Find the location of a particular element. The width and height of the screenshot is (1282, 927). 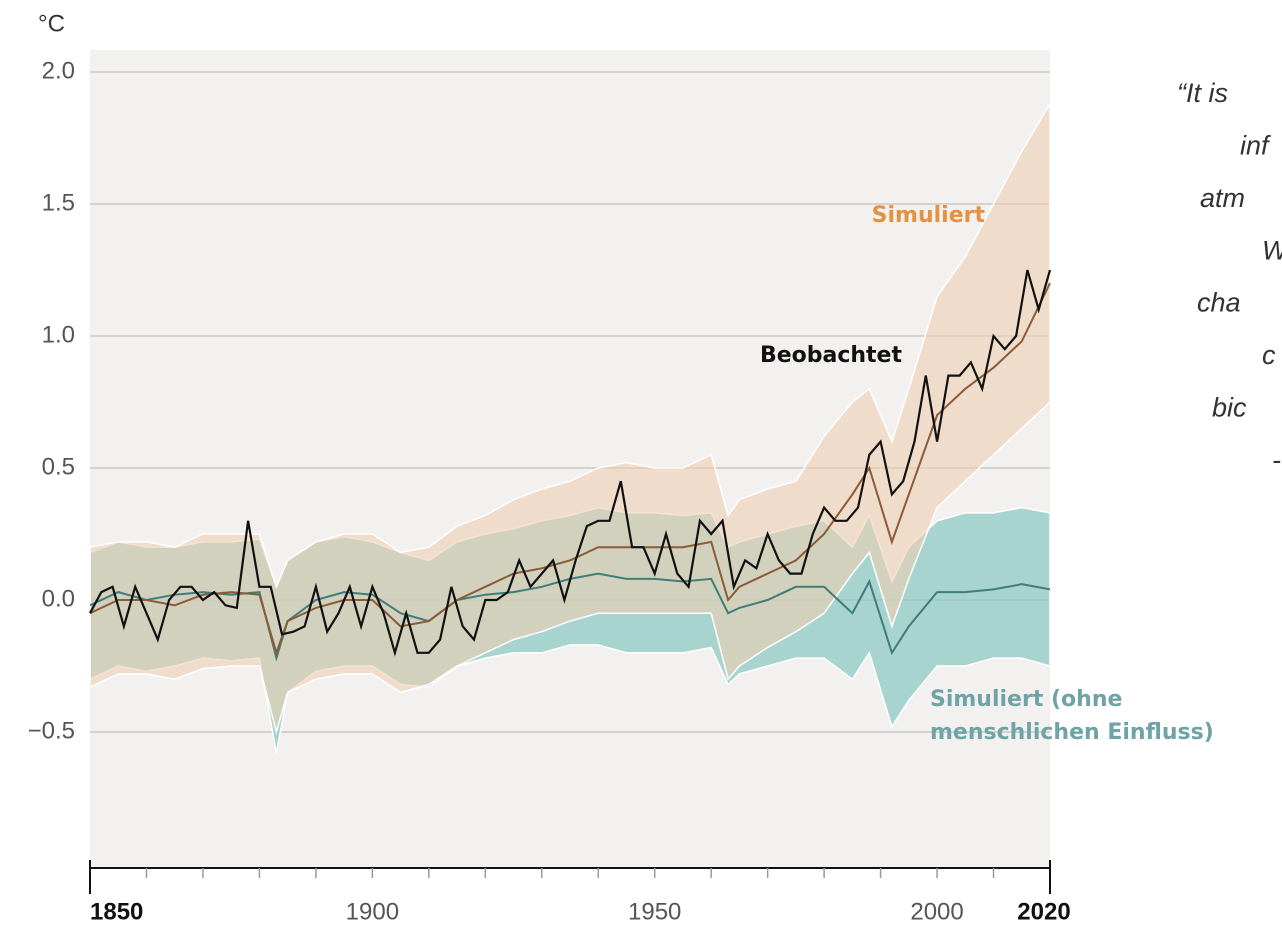

series-label: Simuliert (ohne is located at coordinates (1026, 699).